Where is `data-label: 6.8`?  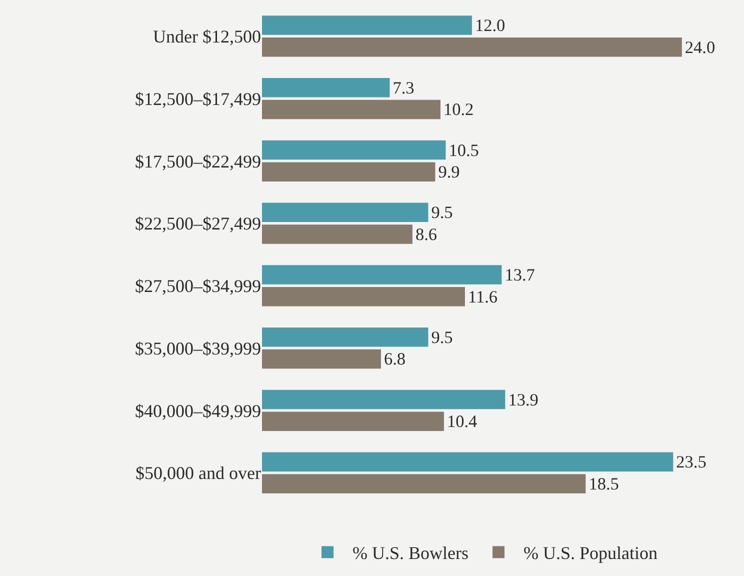 data-label: 6.8 is located at coordinates (395, 359).